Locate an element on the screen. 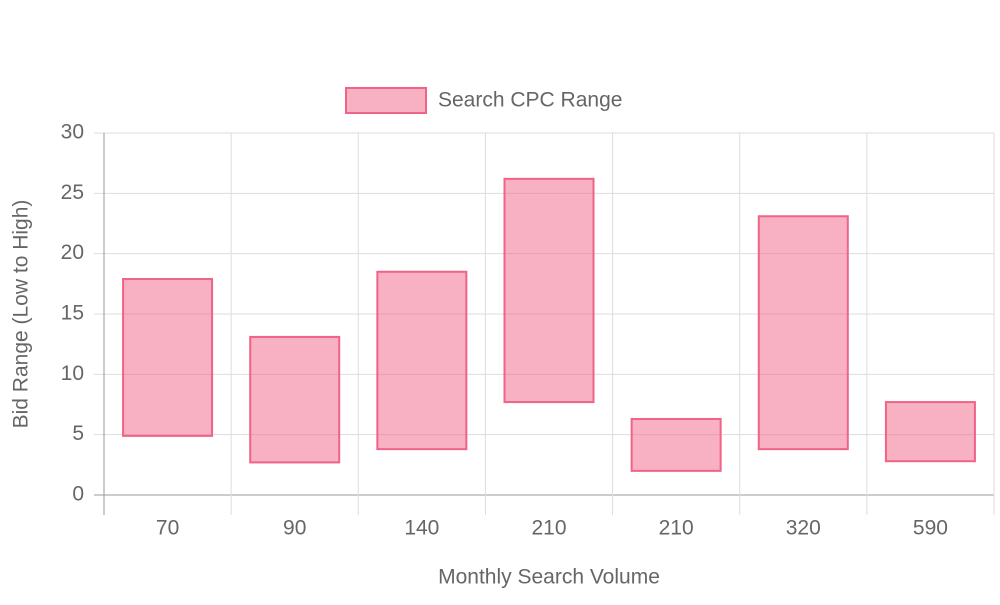  y-tick-label: 15 is located at coordinates (72, 313).